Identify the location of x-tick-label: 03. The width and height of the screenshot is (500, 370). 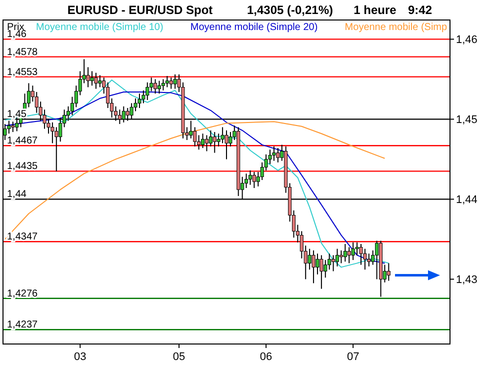
(80, 357).